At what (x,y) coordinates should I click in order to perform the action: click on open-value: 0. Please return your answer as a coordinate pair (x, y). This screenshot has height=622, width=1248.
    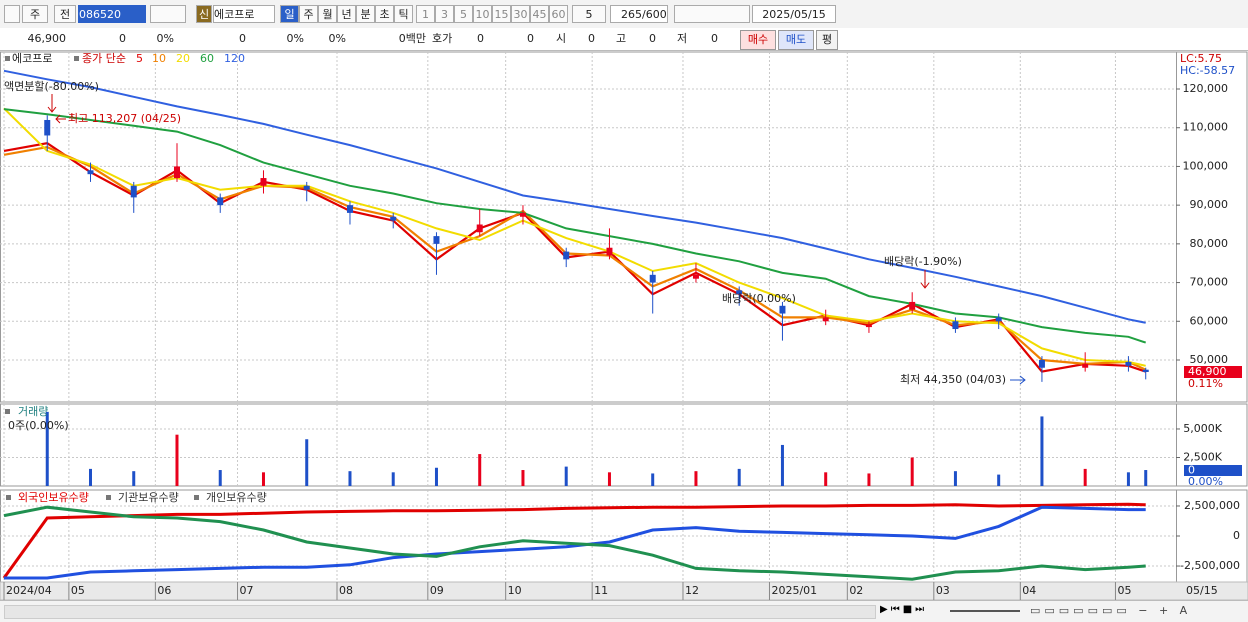
    Looking at the image, I should click on (591, 38).